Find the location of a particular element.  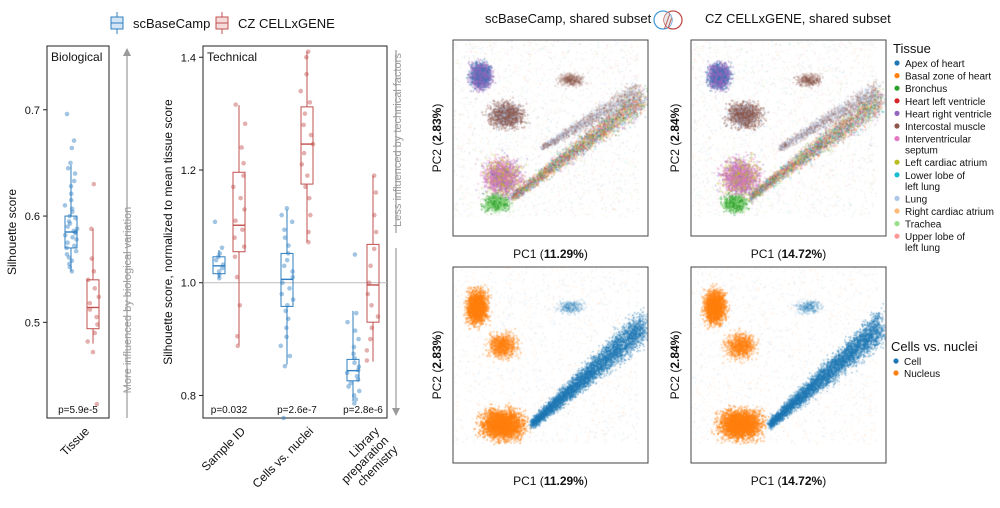

technical-y-ticks: 0.8 1.0 1.2 1.4 is located at coordinates (192, 227).